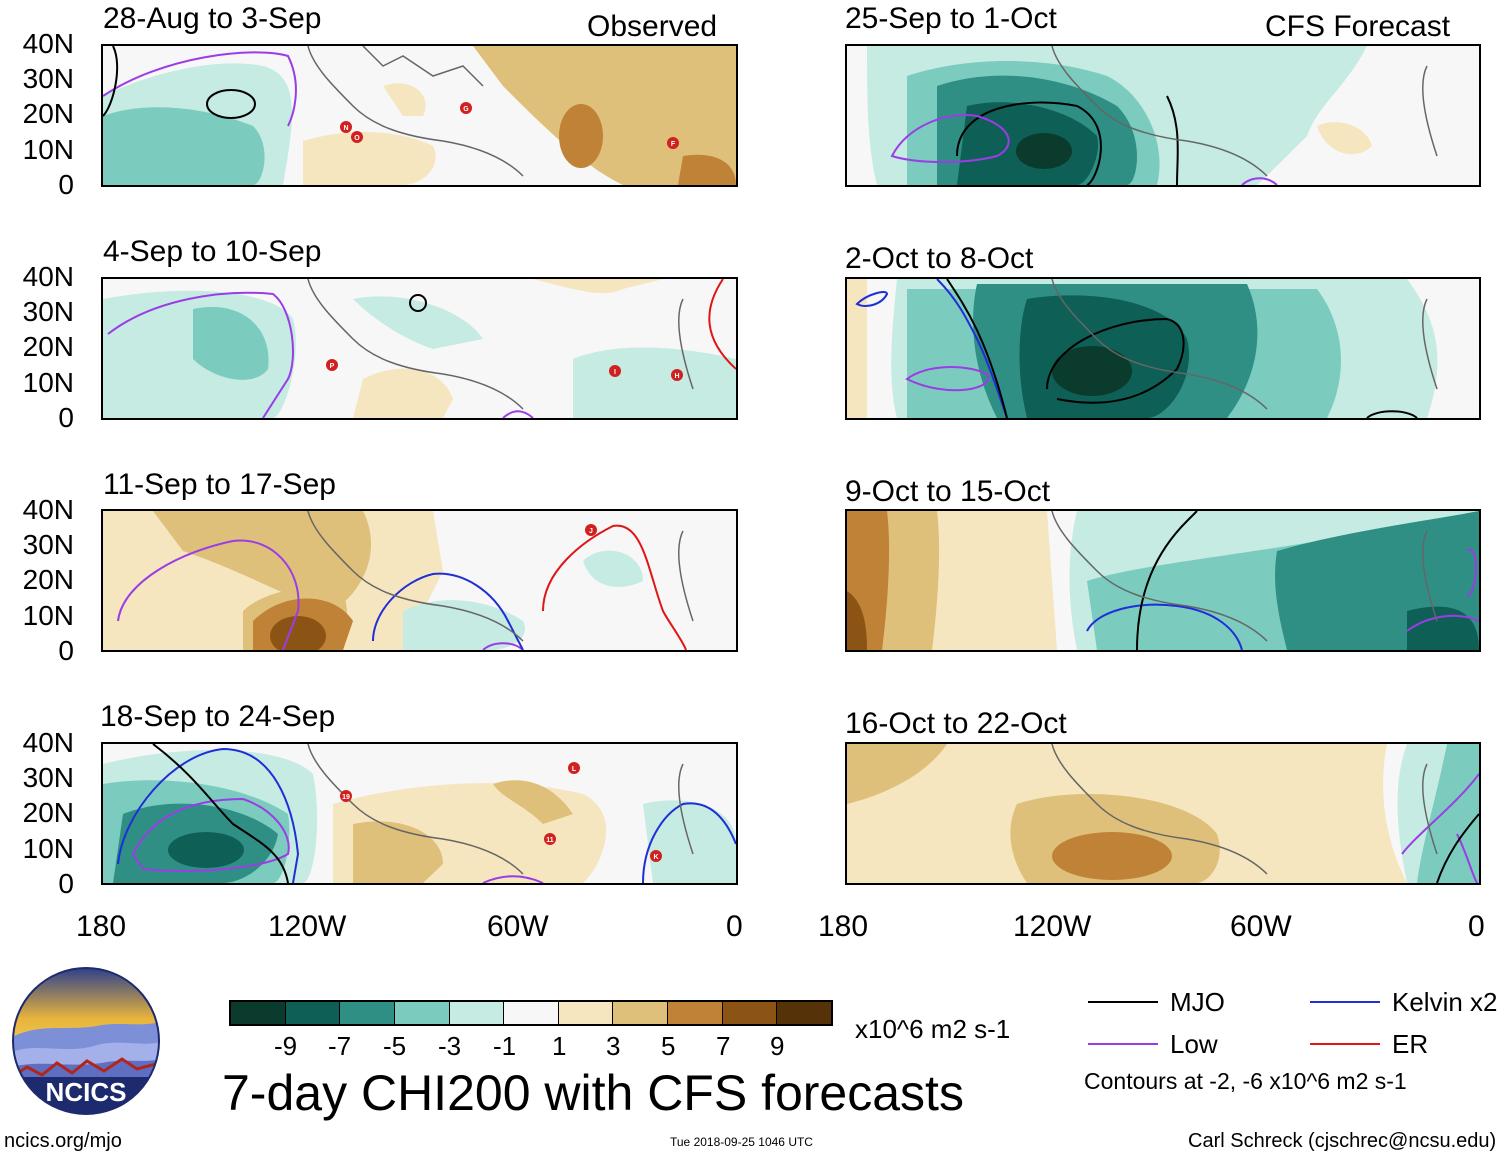 The height and width of the screenshot is (1157, 1510). Describe the element at coordinates (939, 258) in the screenshot. I see `panel-title-fc-2: 2-Oct to 8-Oct` at that location.